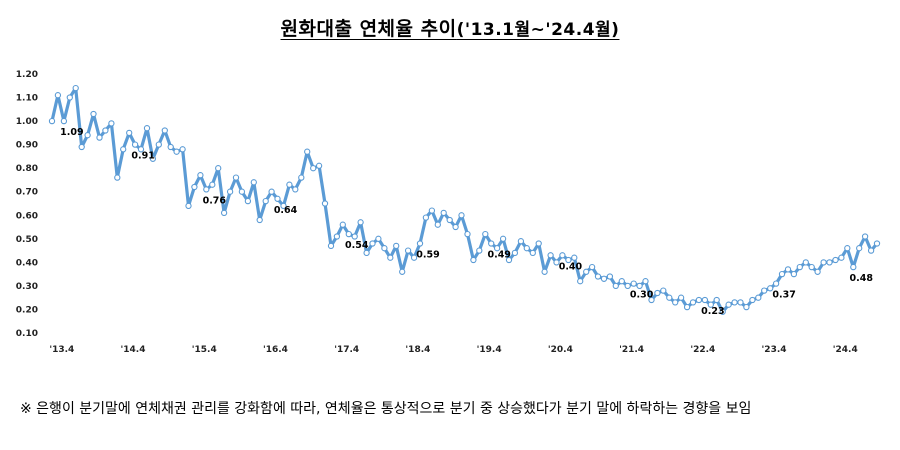 The height and width of the screenshot is (450, 900). What do you see at coordinates (538, 30) in the screenshot?
I see `chart-title-period: ('13.1월~'24.4월)` at bounding box center [538, 30].